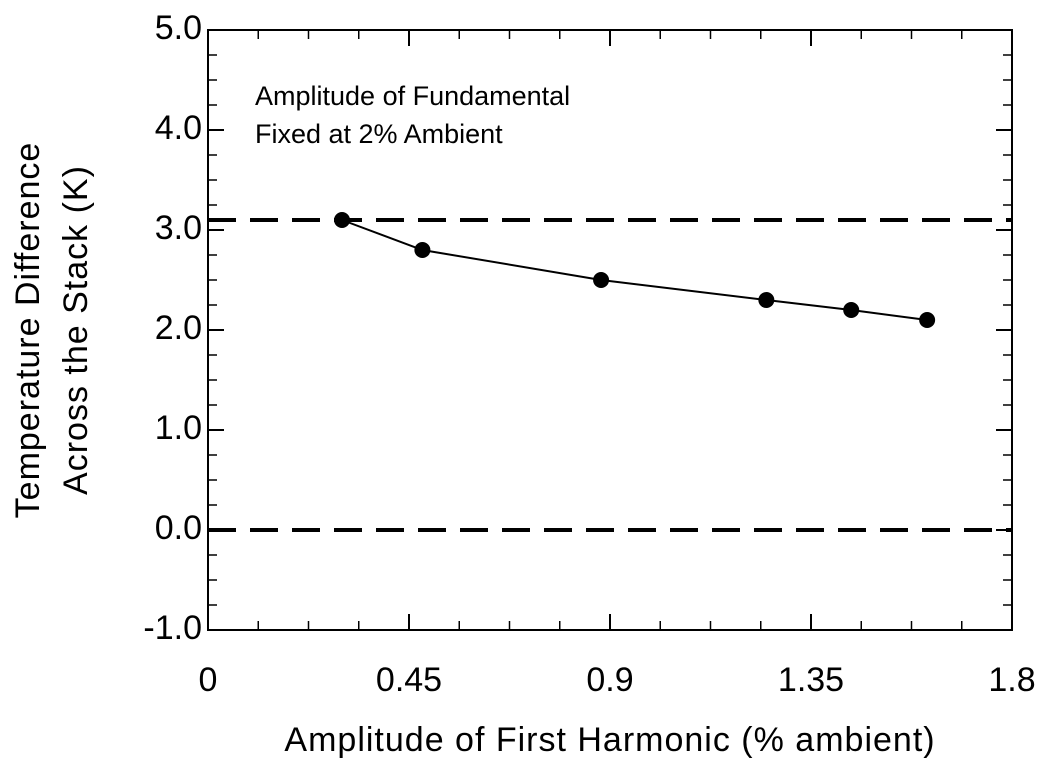 The width and height of the screenshot is (1050, 769). Describe the element at coordinates (178, 528) in the screenshot. I see `y-tick-label: 0.0` at that location.